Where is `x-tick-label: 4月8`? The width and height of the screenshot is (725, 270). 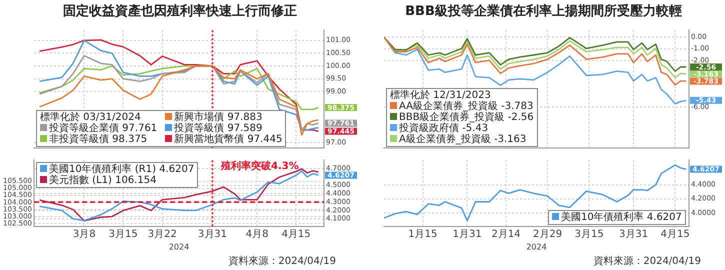 x-tick-label: 4月8 is located at coordinates (257, 234).